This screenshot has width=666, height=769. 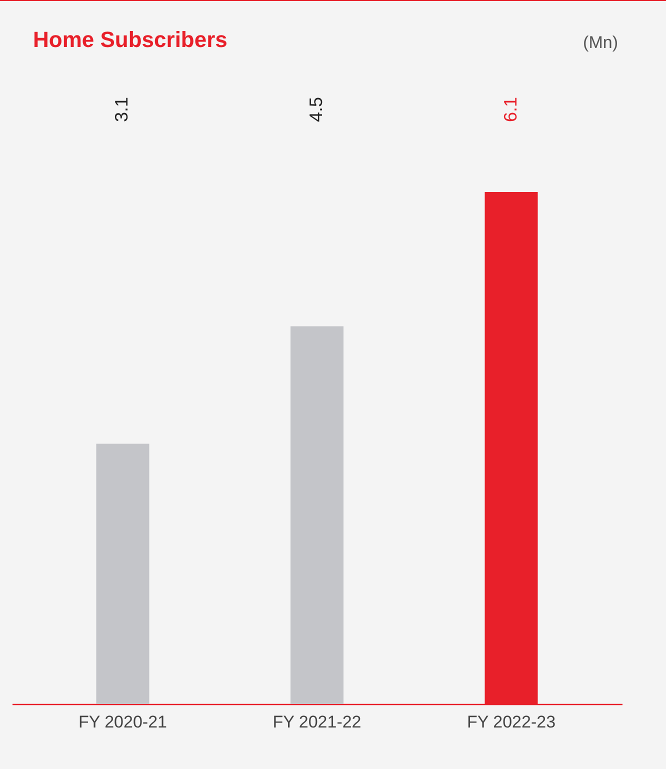 I want to click on x-tick-label: FY 2022-23, so click(x=511, y=722).